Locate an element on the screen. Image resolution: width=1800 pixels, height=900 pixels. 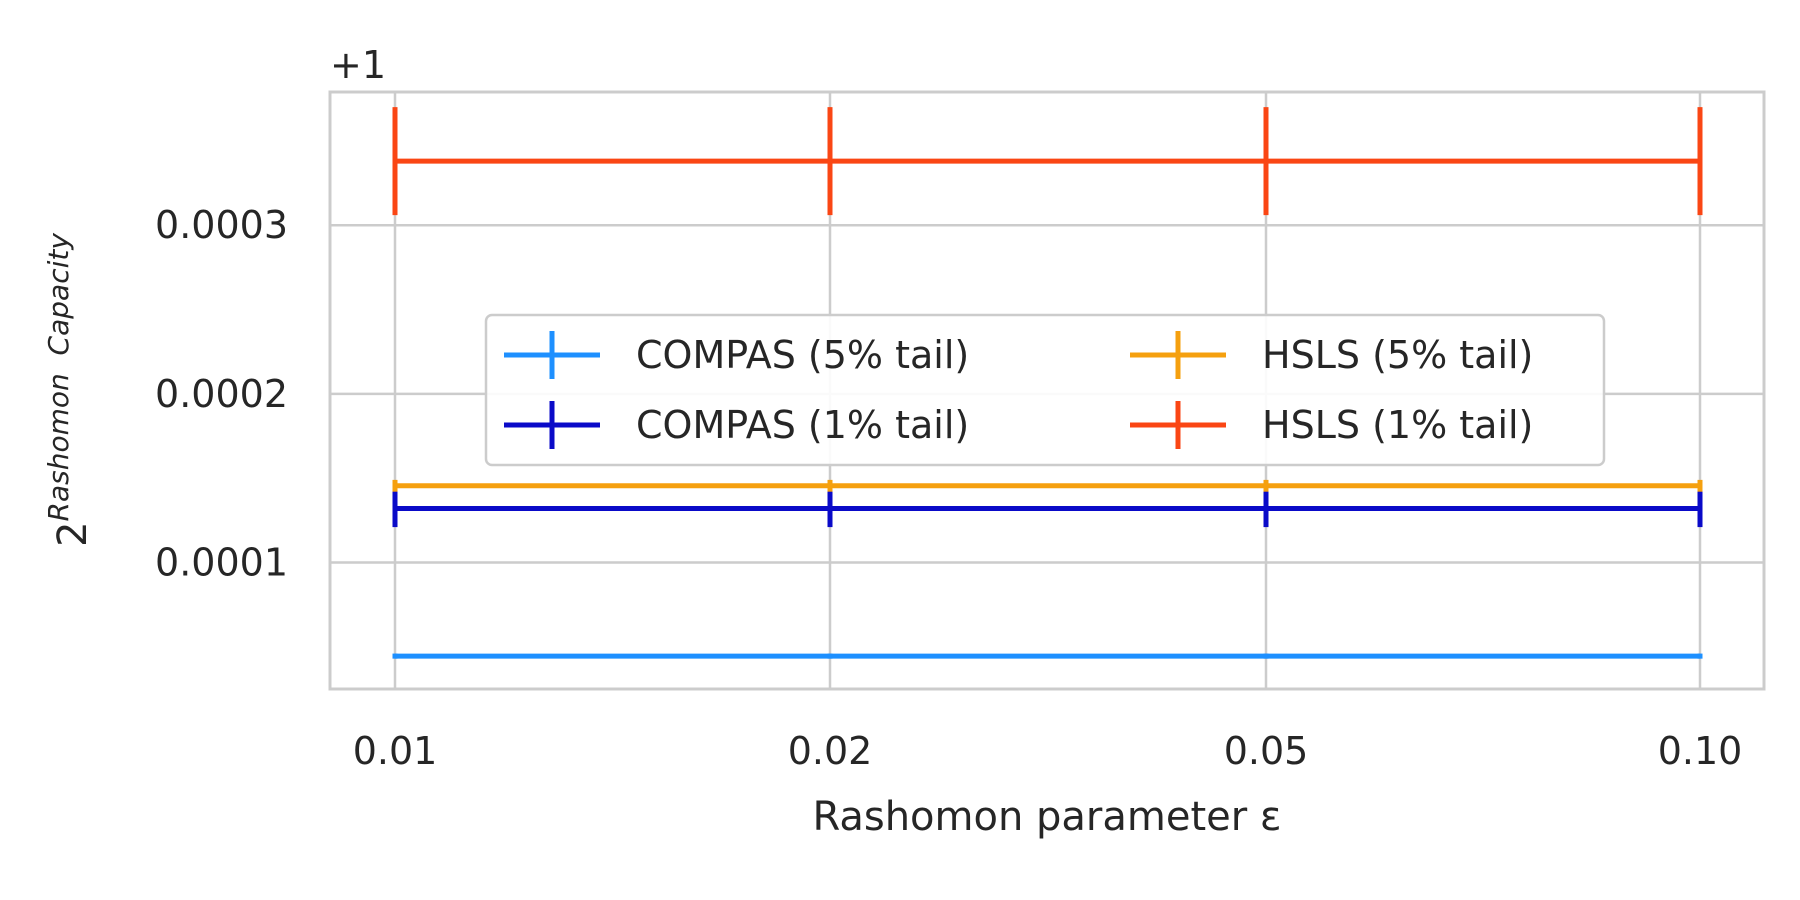
y-tick-labels: 0.0001 0.0002 0.0003 is located at coordinates (221, 393).